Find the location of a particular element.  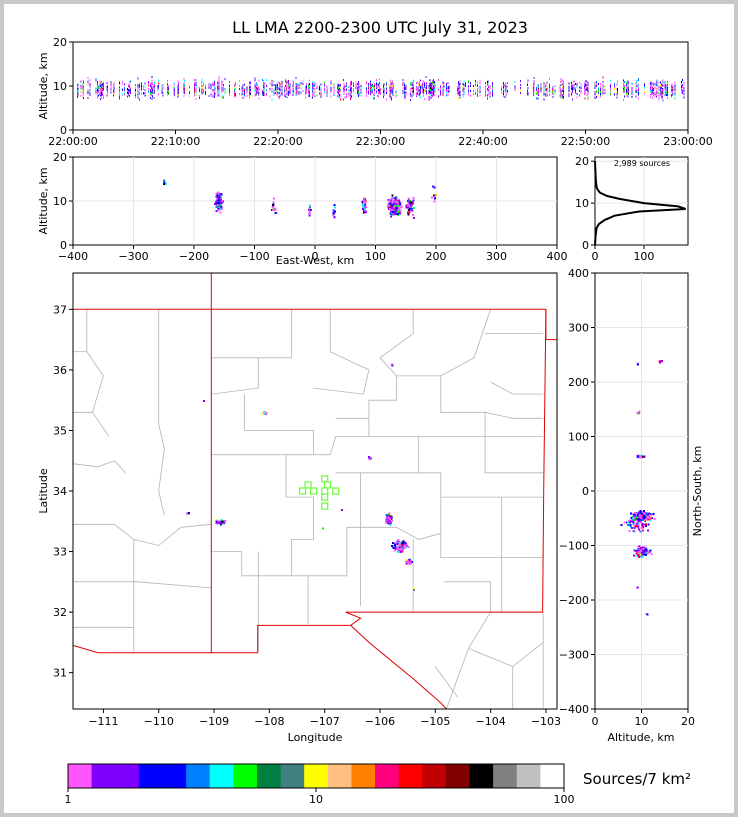

altitude-profile-line is located at coordinates (640, 203).